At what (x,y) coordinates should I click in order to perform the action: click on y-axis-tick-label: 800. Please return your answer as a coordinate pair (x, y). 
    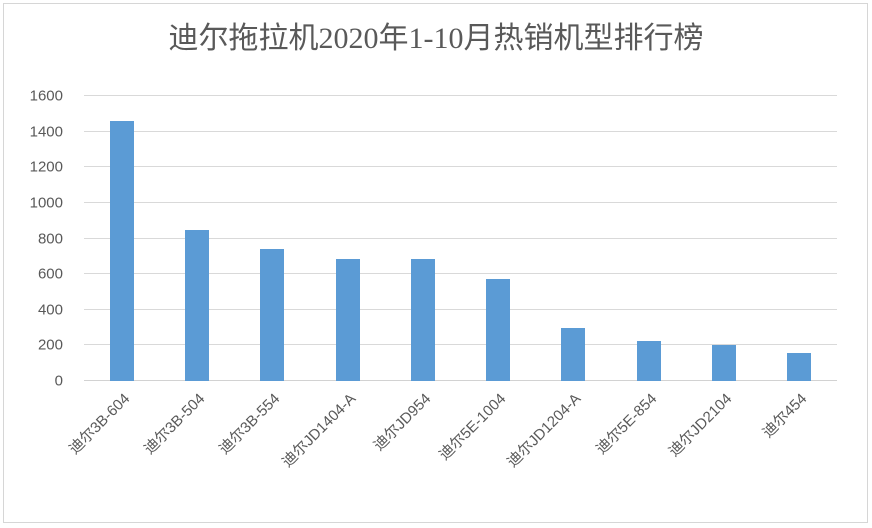
    Looking at the image, I should click on (50, 238).